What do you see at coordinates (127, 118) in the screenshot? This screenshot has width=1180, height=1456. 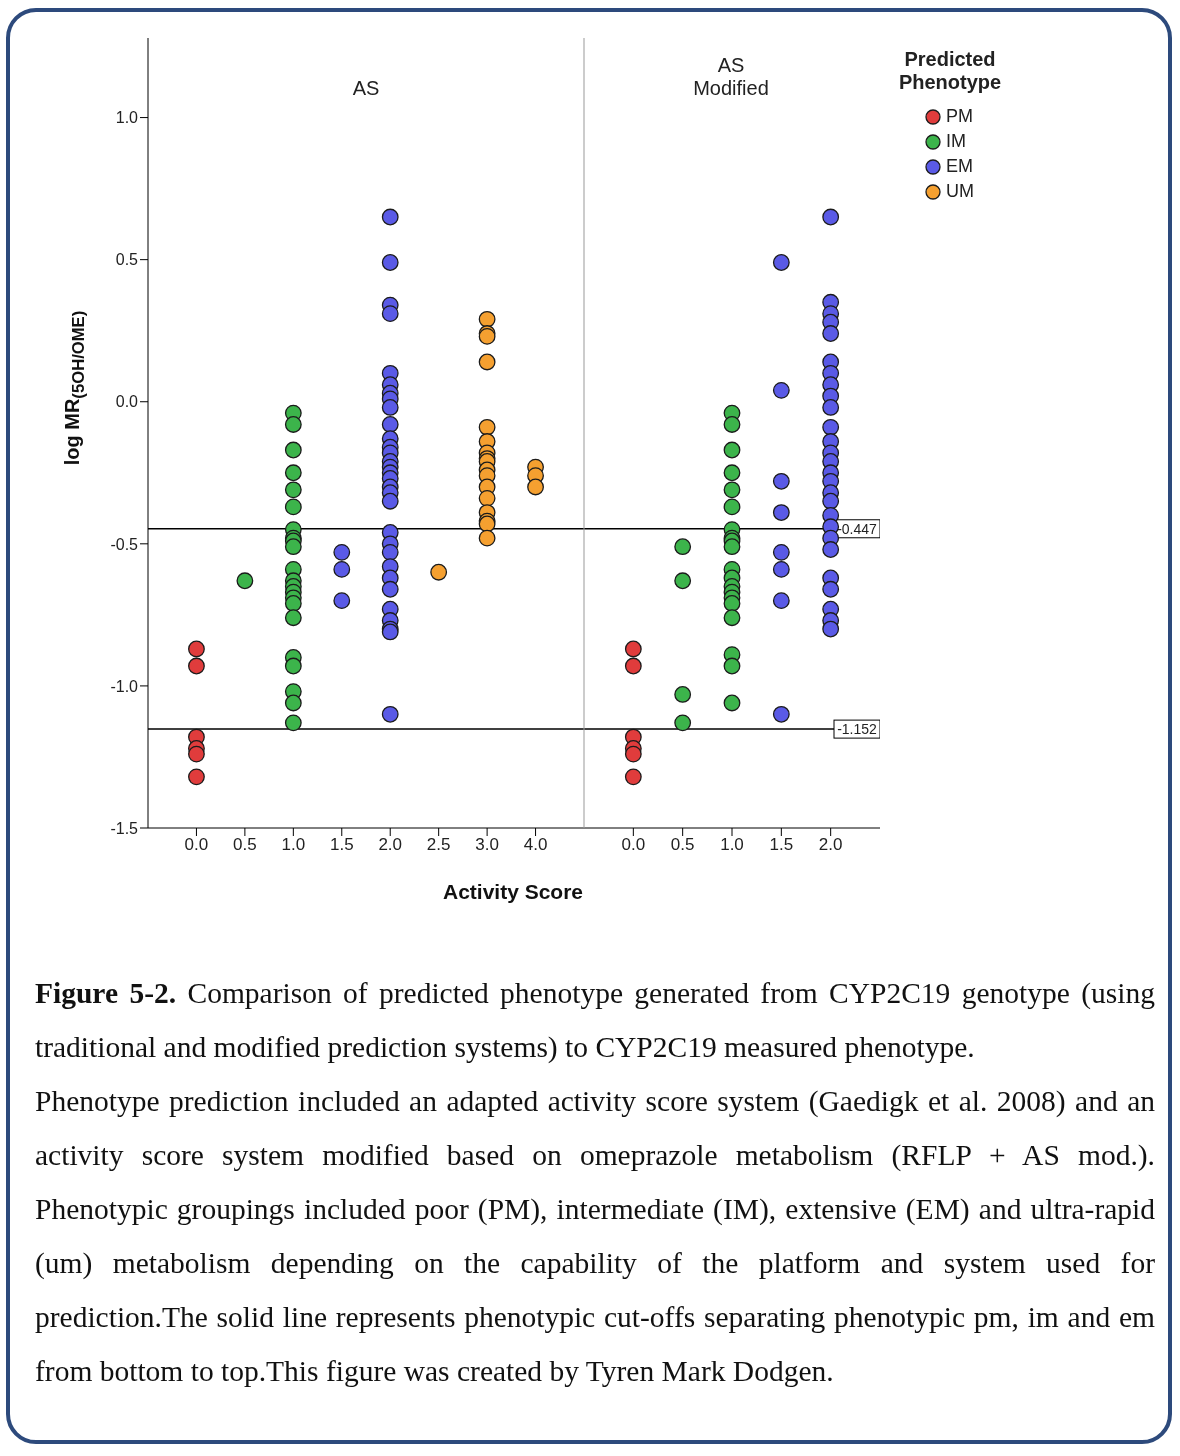 I see `y-tick-label: 1.0` at bounding box center [127, 118].